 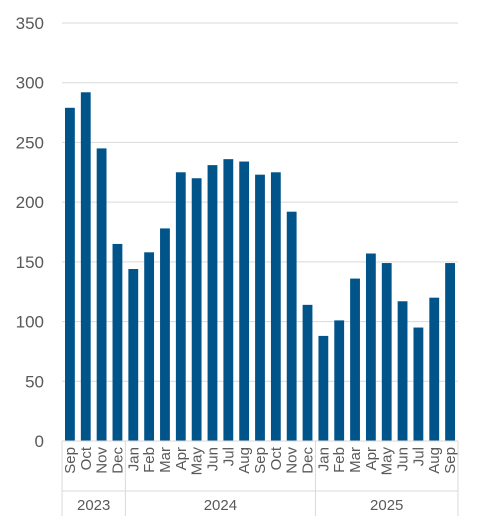 What do you see at coordinates (30, 23) in the screenshot?
I see `y-tick-label: 350` at bounding box center [30, 23].